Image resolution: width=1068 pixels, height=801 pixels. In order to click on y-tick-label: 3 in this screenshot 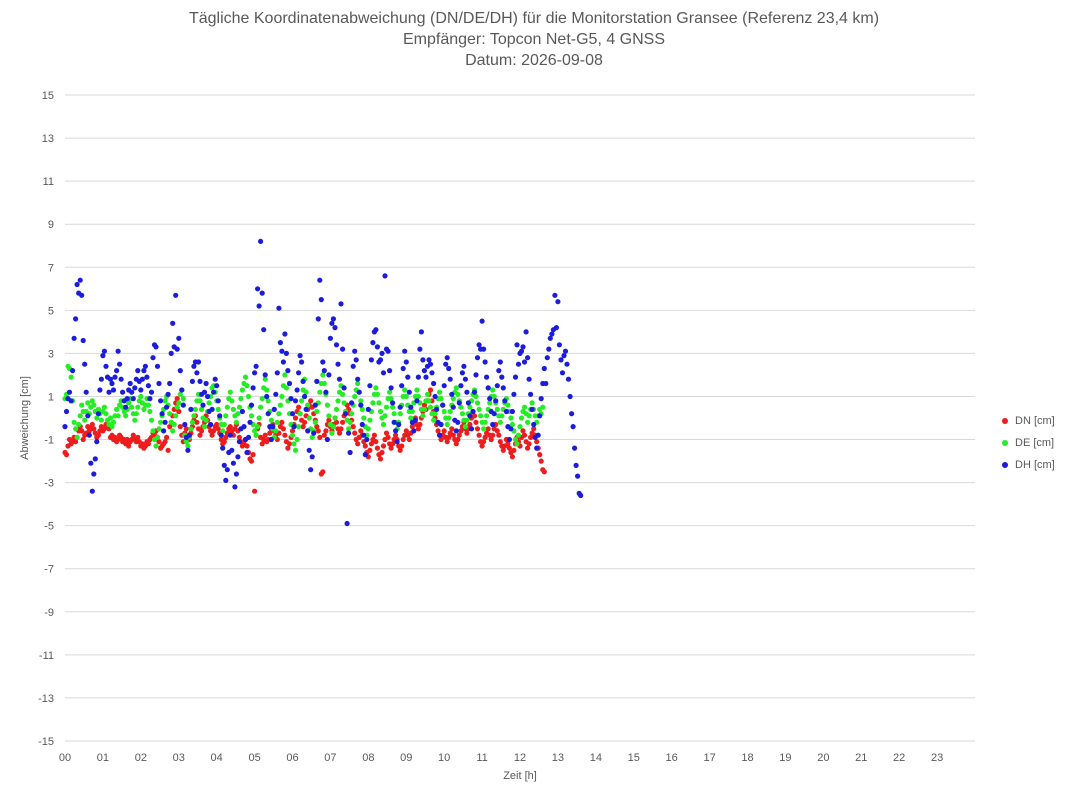, I will do `click(51, 354)`.